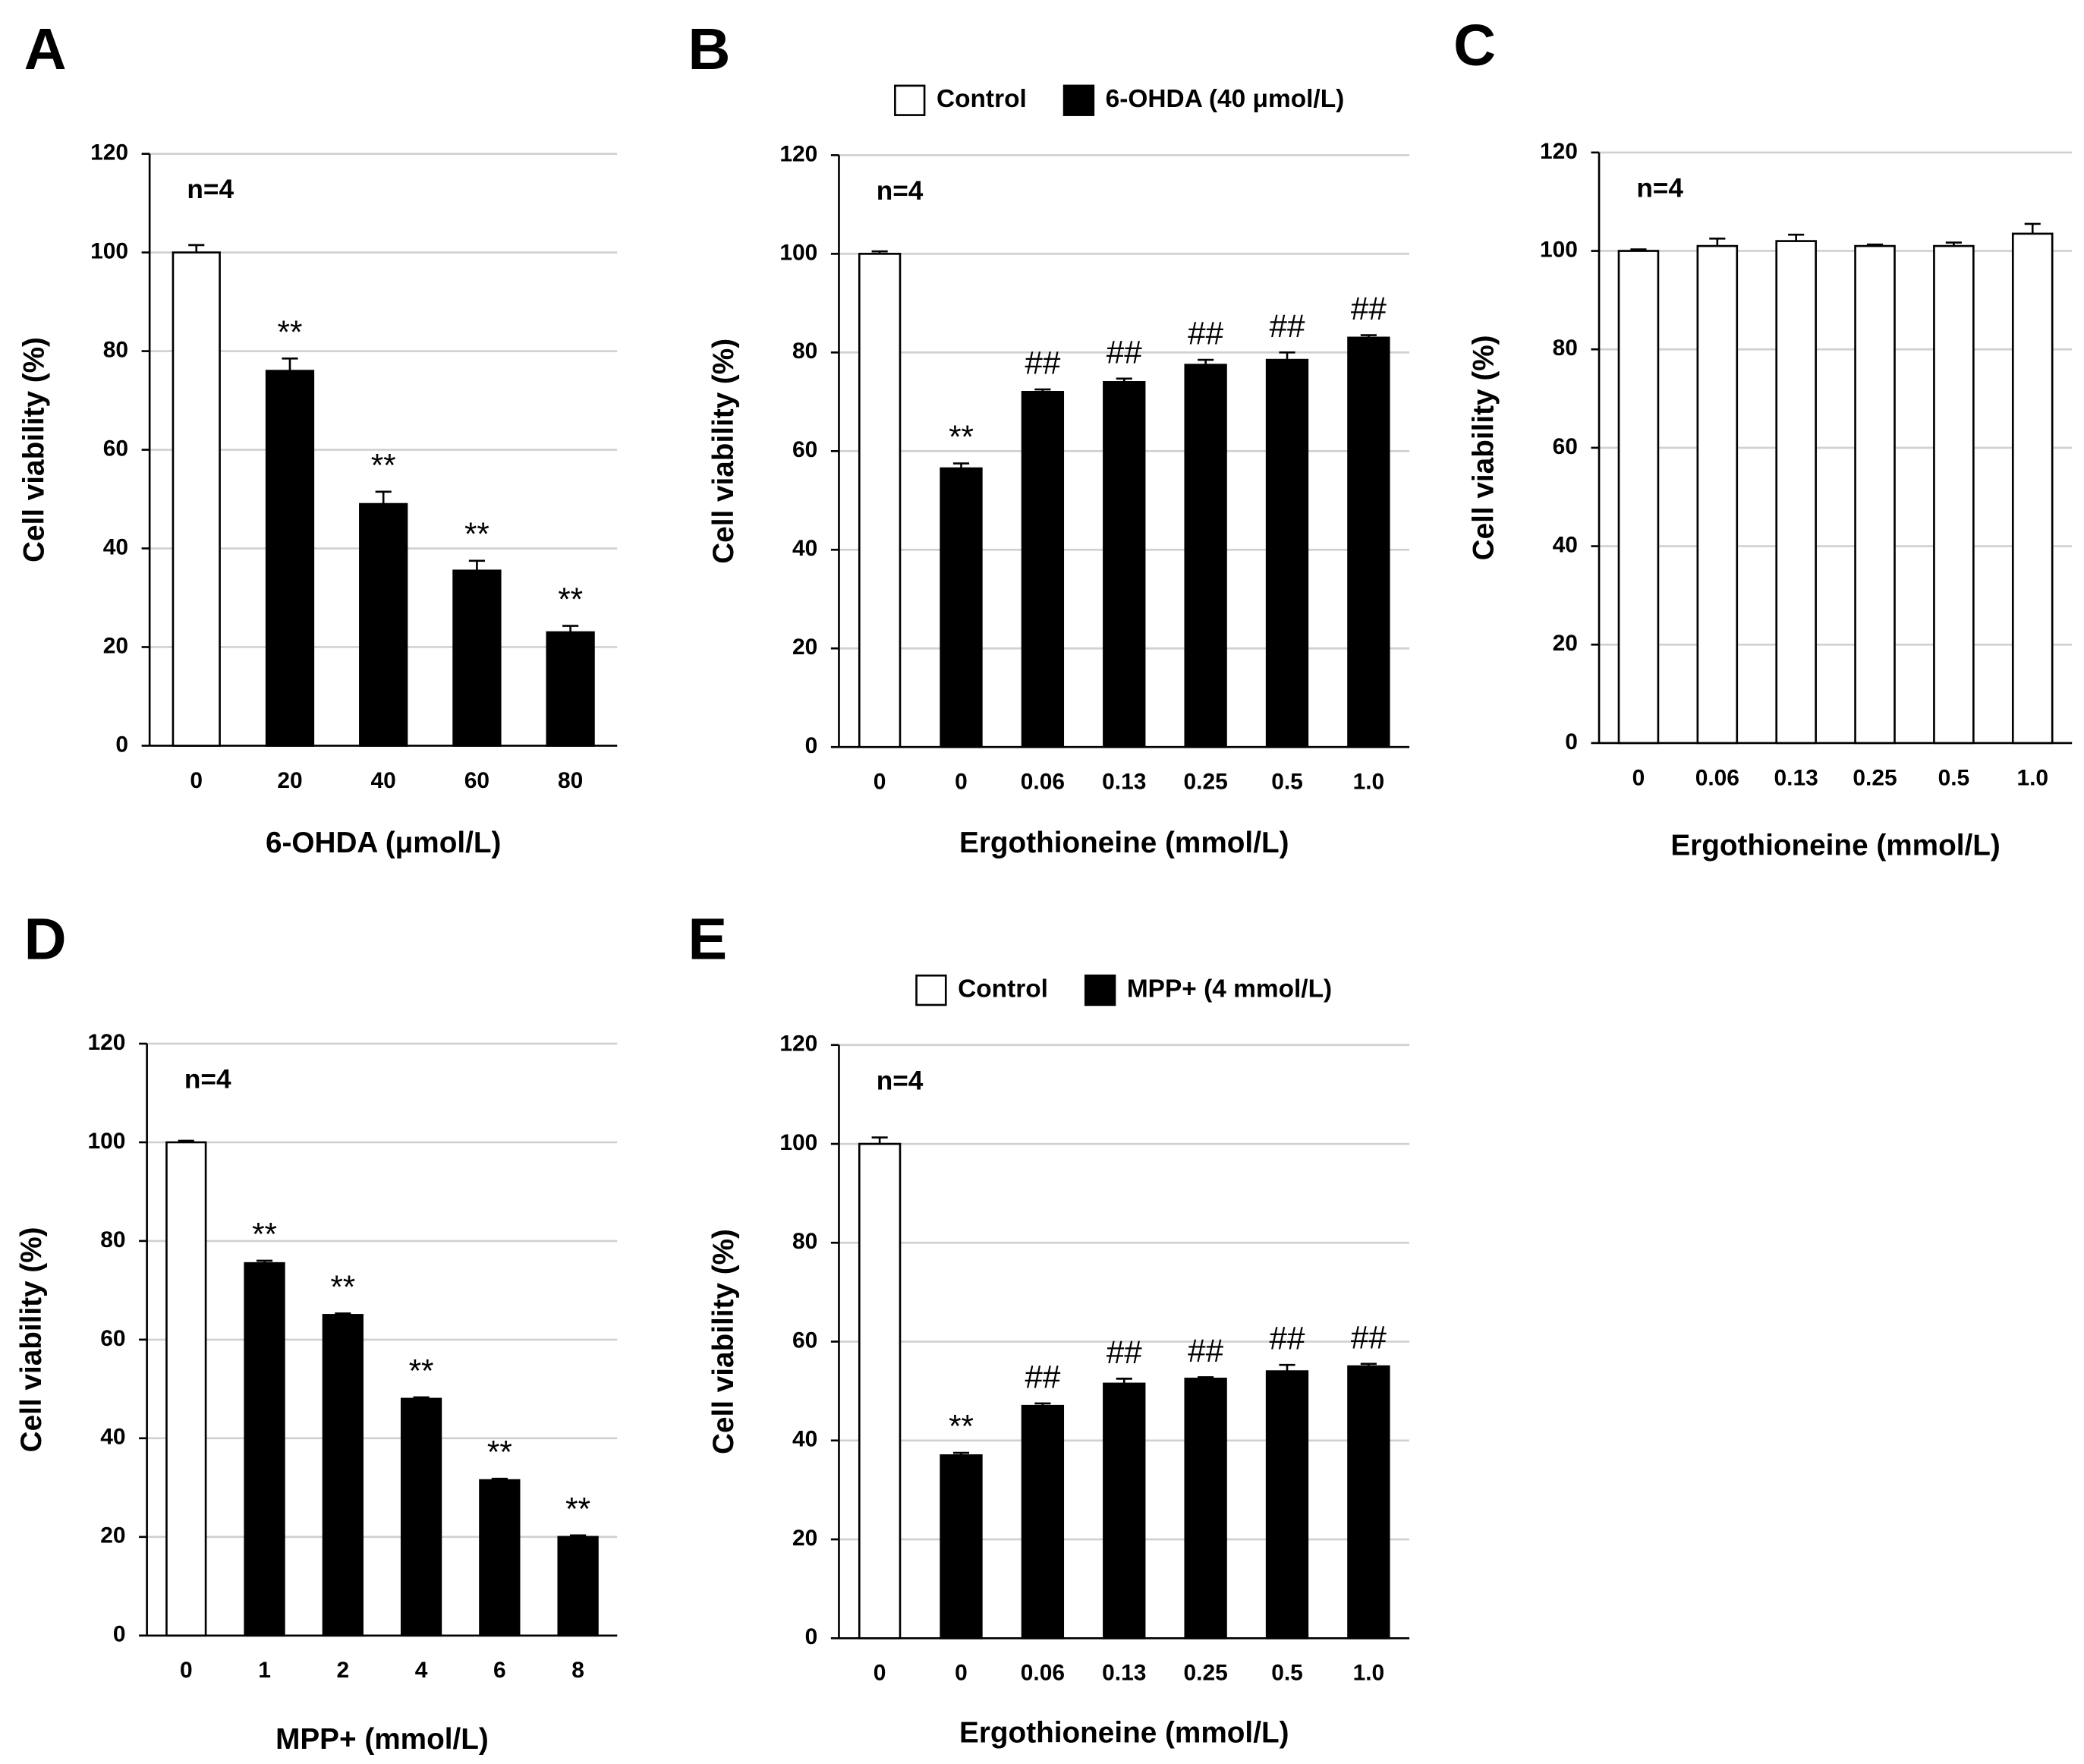  Describe the element at coordinates (1287, 1674) in the screenshot. I see `x-tick-label: 0.5` at that location.